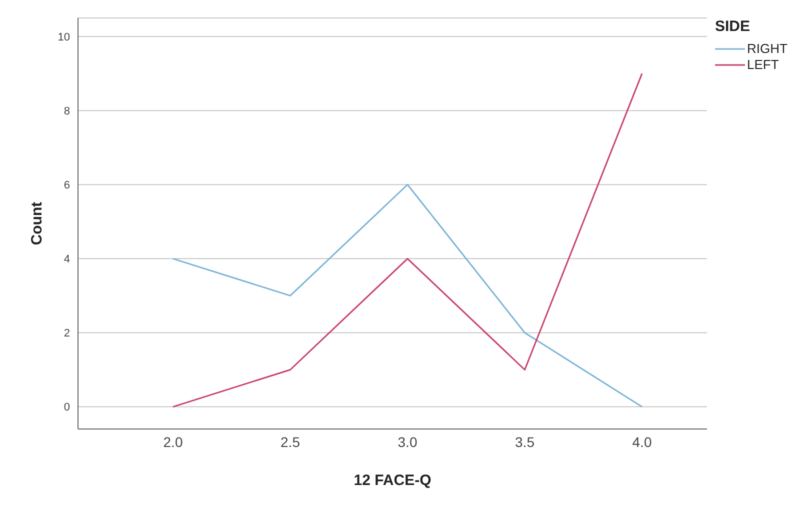 The width and height of the screenshot is (800, 507). I want to click on y-tick-label: 6, so click(67, 186).